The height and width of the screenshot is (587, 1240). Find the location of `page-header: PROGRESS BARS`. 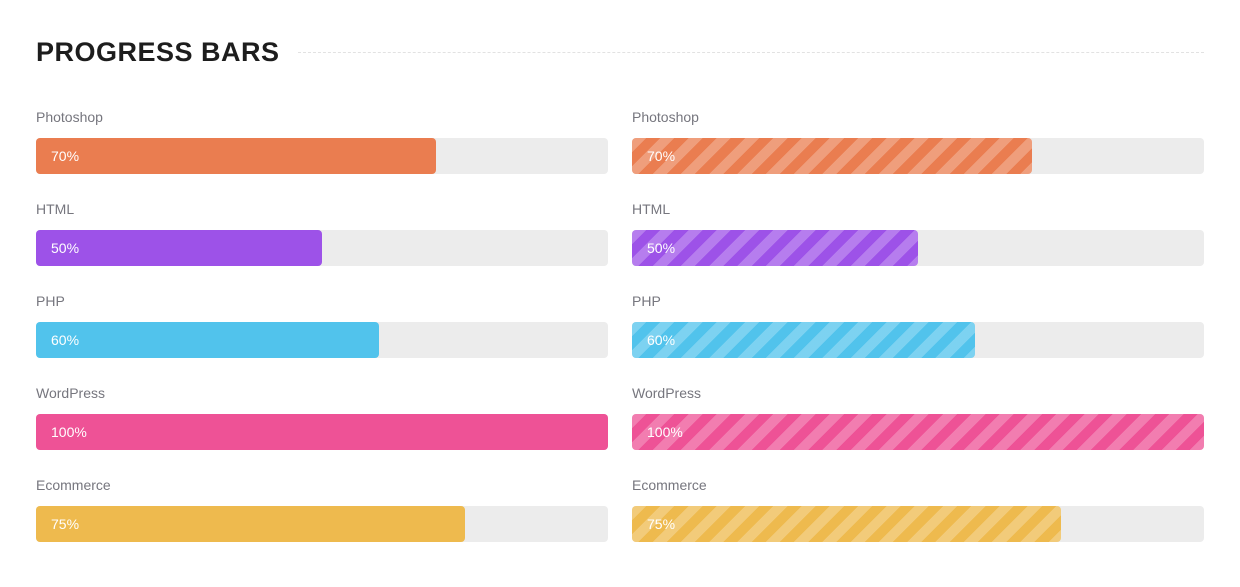

page-header: PROGRESS BARS is located at coordinates (620, 52).